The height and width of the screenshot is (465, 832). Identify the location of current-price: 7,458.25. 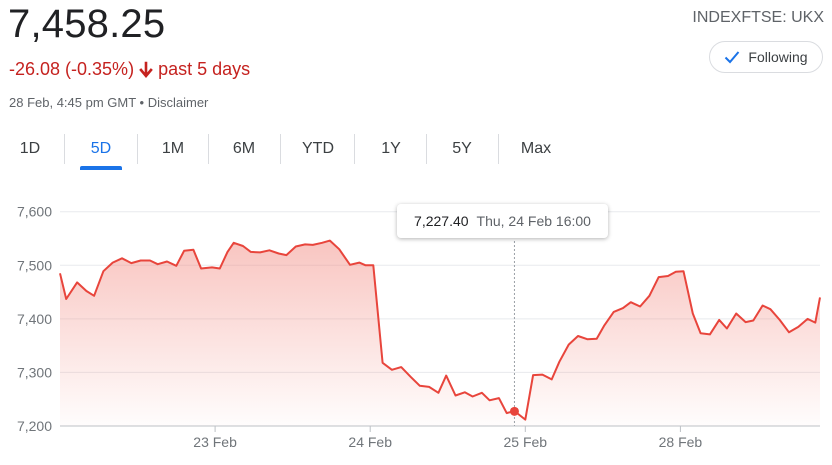
(87, 24).